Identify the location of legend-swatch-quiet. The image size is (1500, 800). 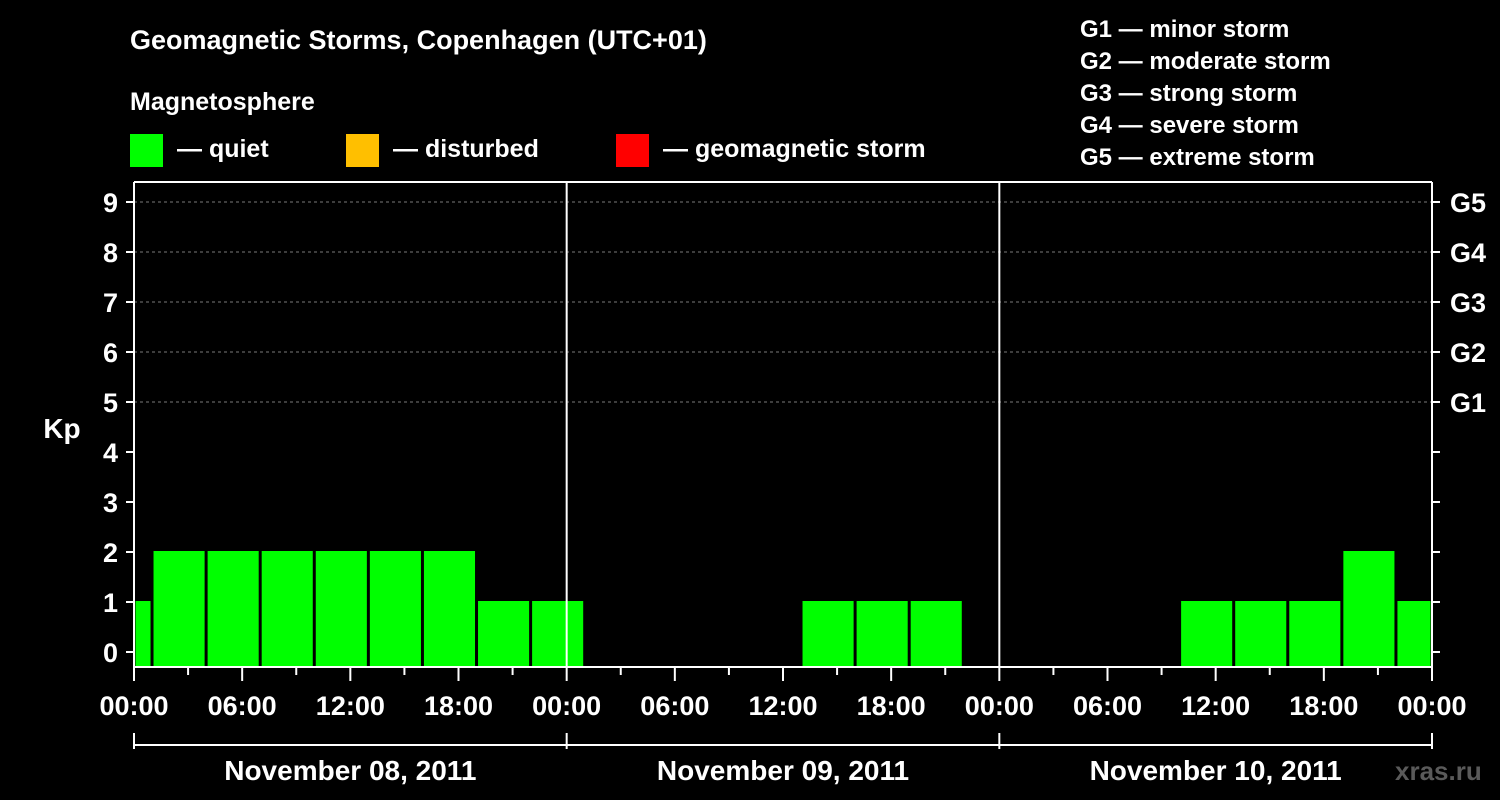
(146, 150).